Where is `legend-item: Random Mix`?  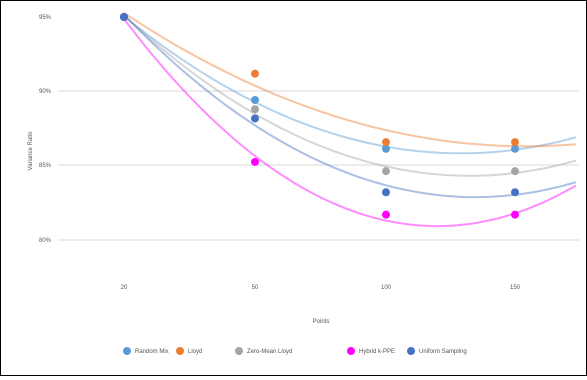
legend-item: Random Mix is located at coordinates (146, 351).